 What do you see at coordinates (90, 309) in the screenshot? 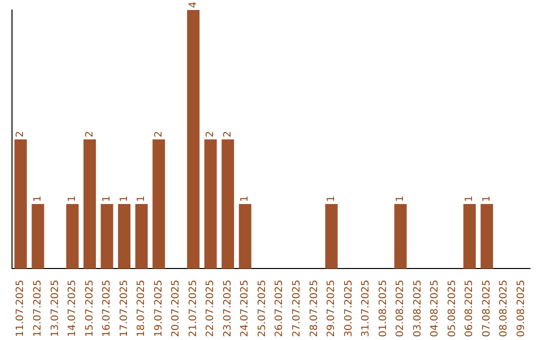
I see `x-tick-label: 15.07.2025` at bounding box center [90, 309].